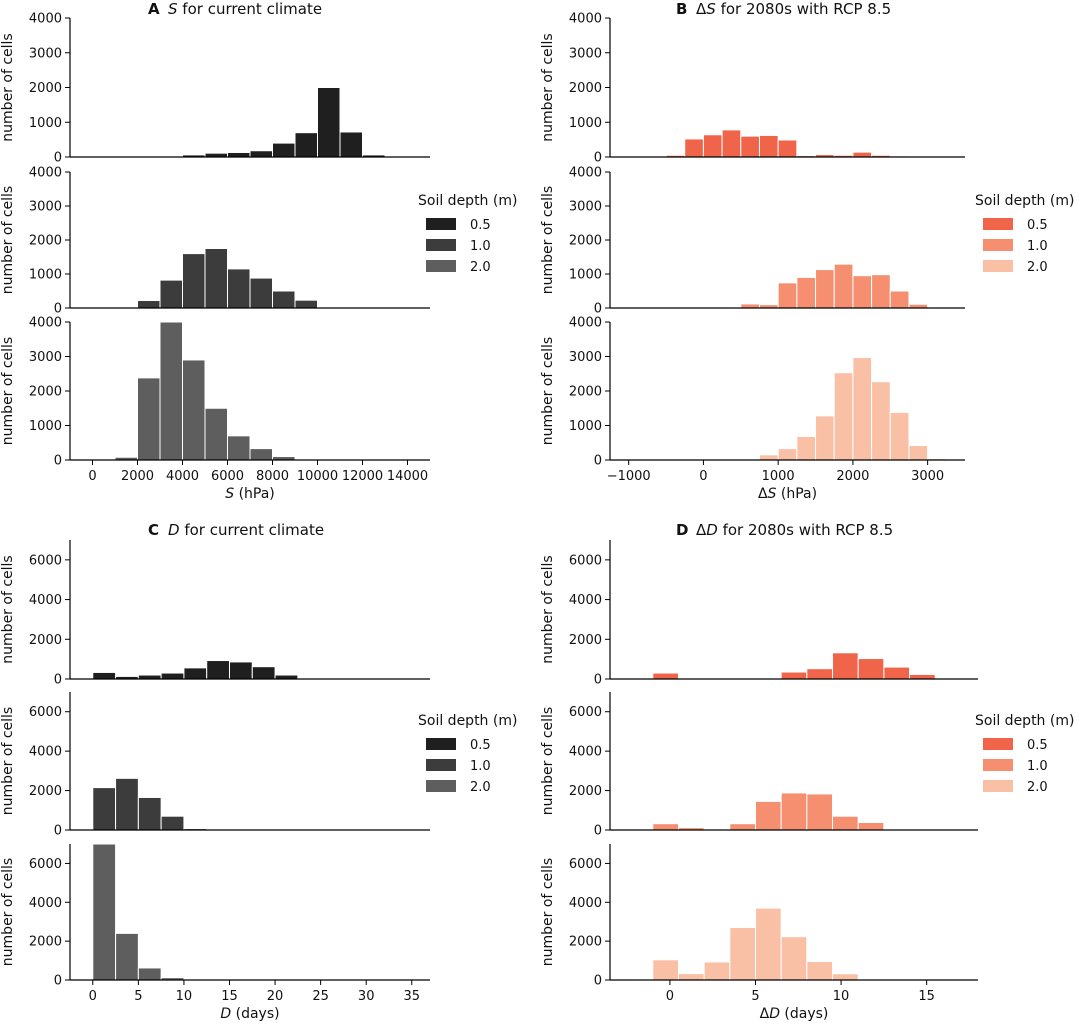  What do you see at coordinates (250, 494) in the screenshot?
I see `x-axis-label: S (hPa)` at bounding box center [250, 494].